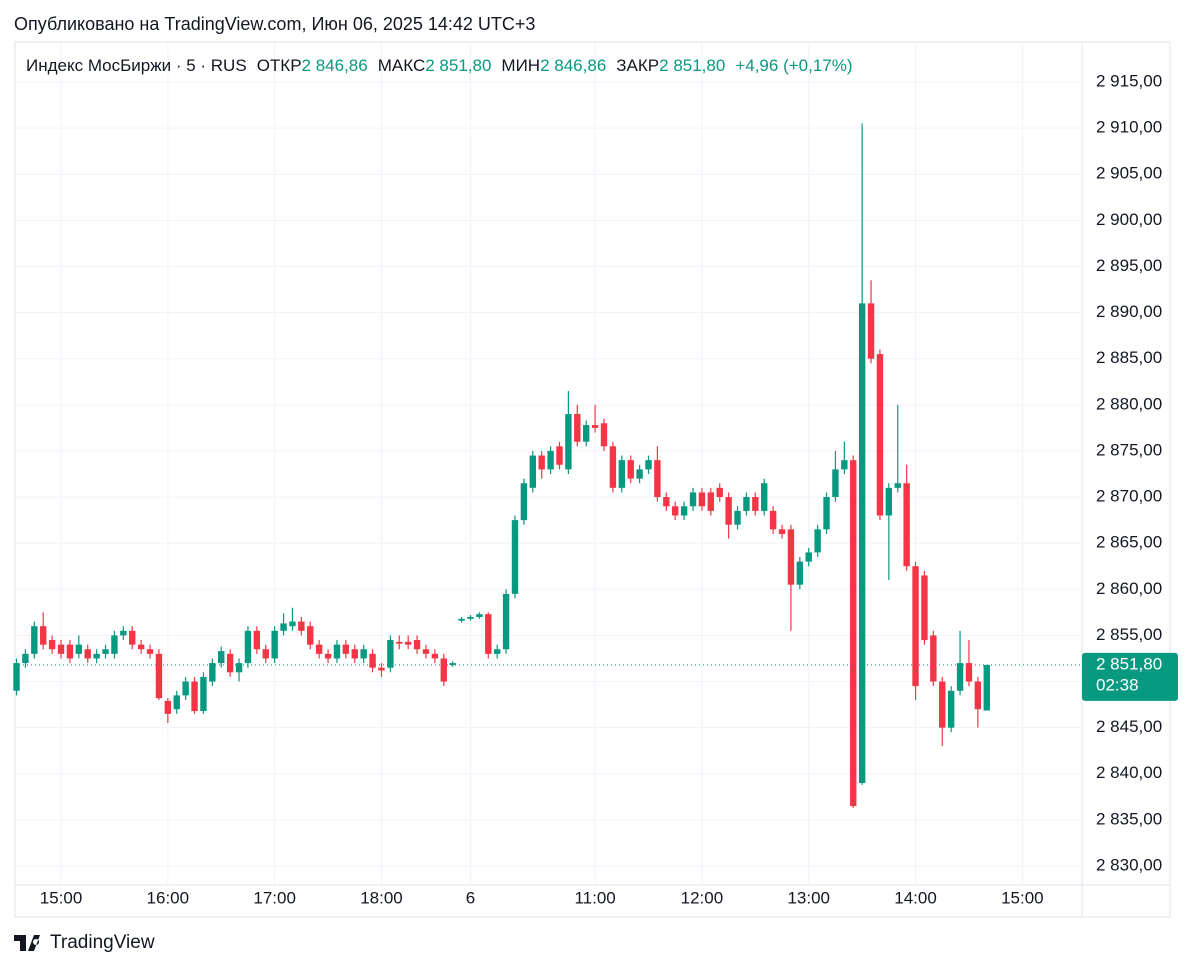 Image resolution: width=1200 pixels, height=970 pixels. What do you see at coordinates (1129, 127) in the screenshot?
I see `y-tick-label: 2 910,00` at bounding box center [1129, 127].